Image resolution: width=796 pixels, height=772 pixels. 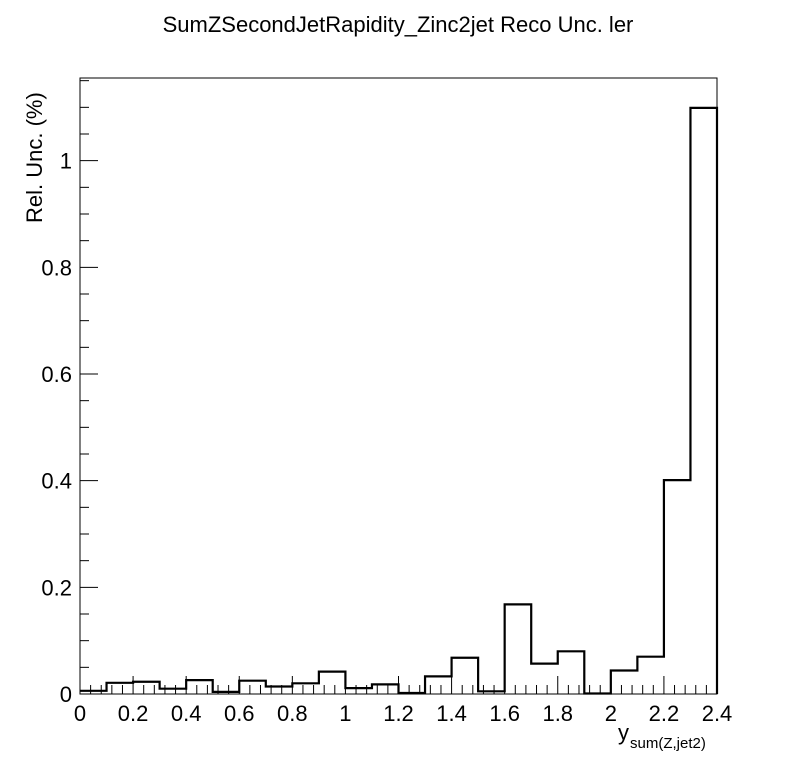 What do you see at coordinates (186, 713) in the screenshot?
I see `x-tick-label: 0.4` at bounding box center [186, 713].